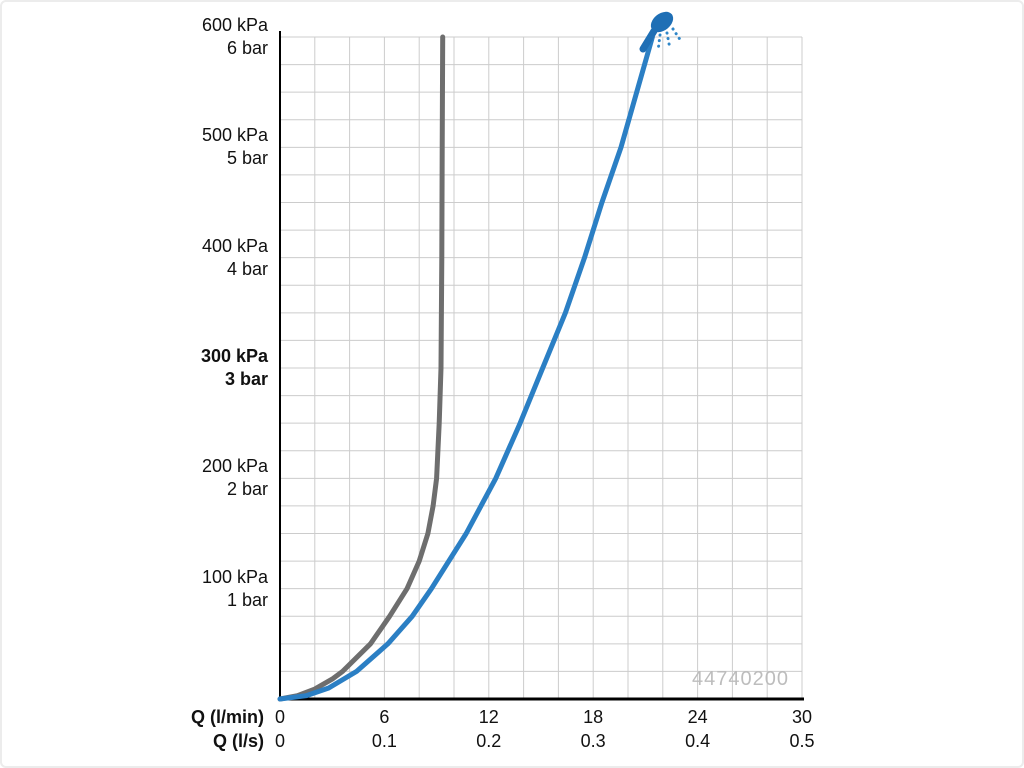 The width and height of the screenshot is (1024, 768). I want to click on y-tick-bar-text: 1 bar, so click(247, 599).